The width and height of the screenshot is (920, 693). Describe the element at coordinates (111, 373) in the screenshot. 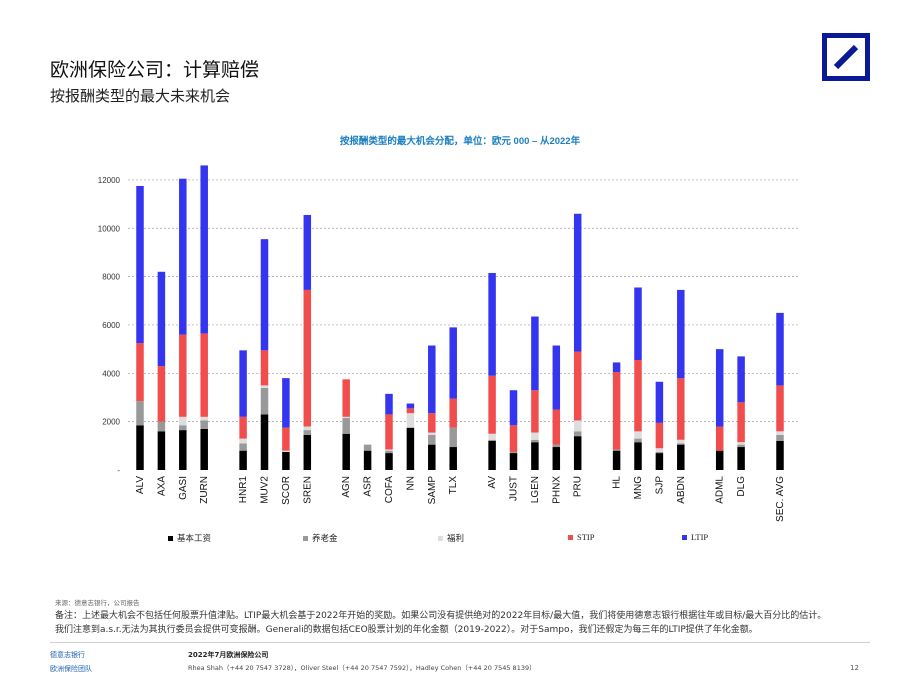

I see `y-tick-label: 4000` at that location.